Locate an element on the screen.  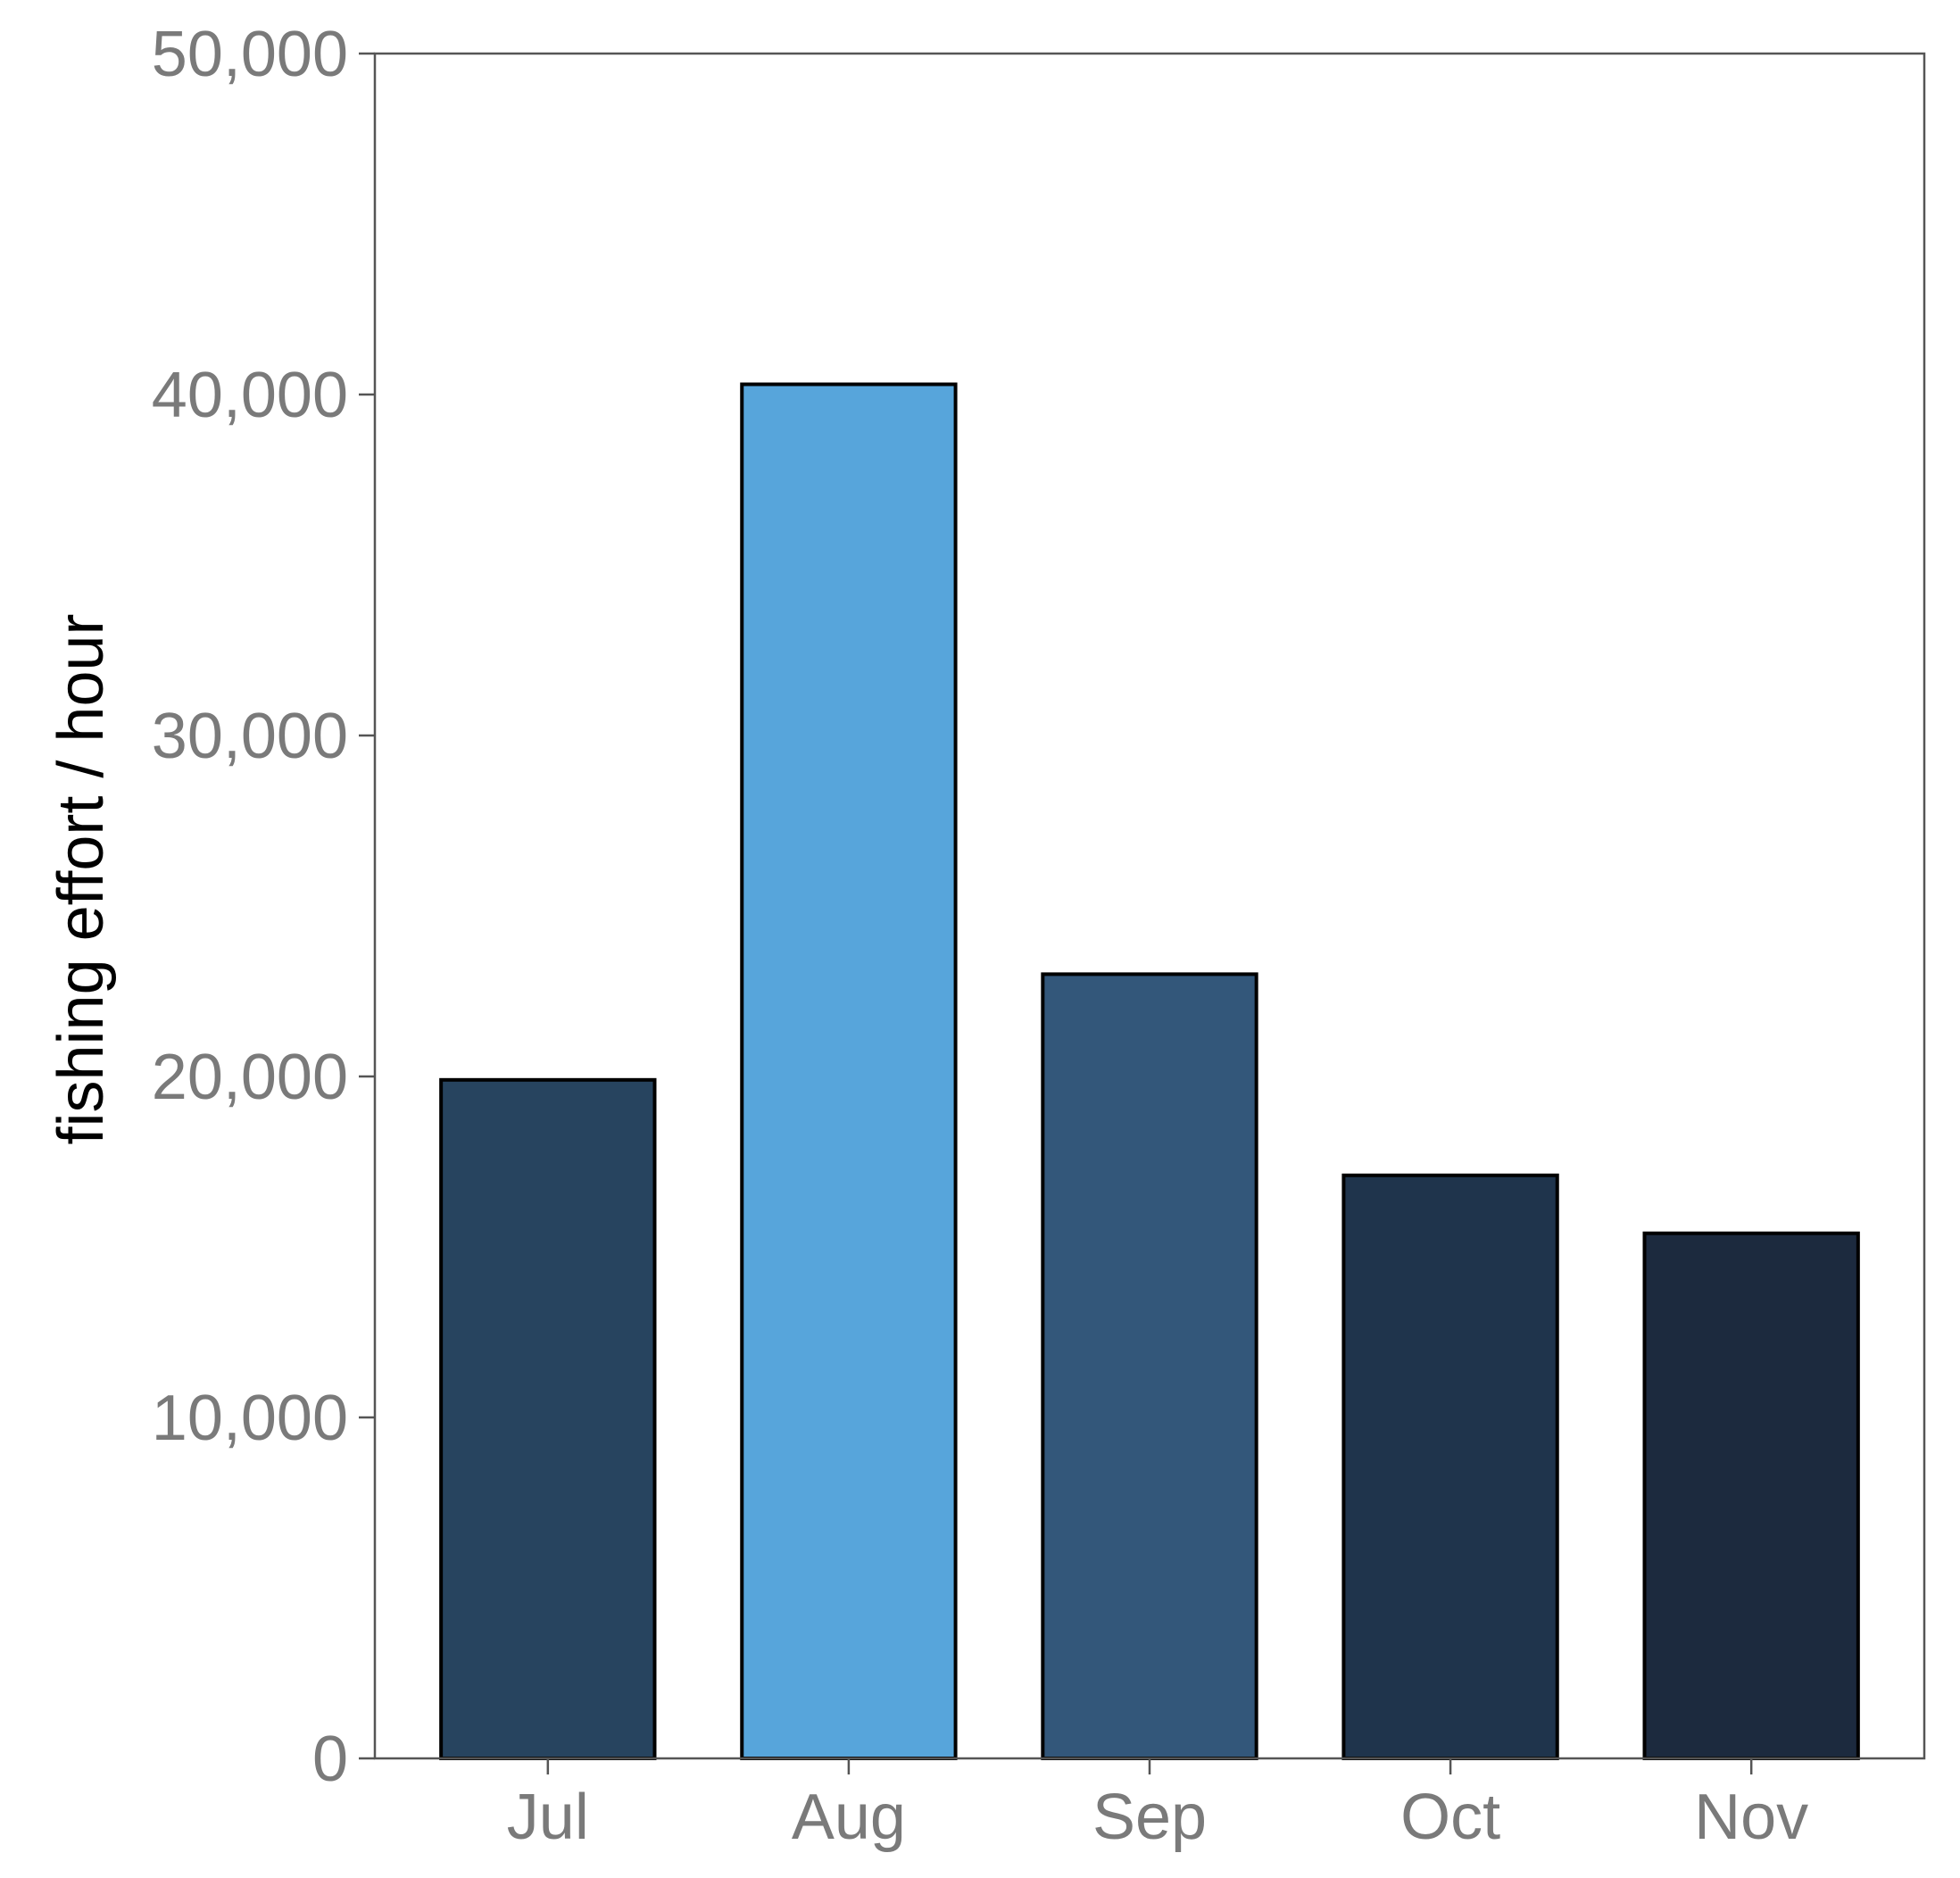
x-tick-label: Aug is located at coordinates (849, 1817).